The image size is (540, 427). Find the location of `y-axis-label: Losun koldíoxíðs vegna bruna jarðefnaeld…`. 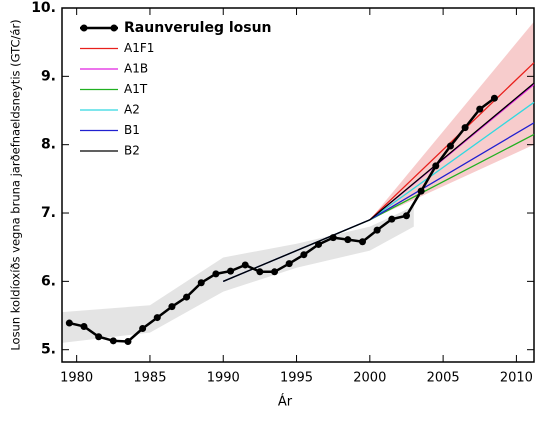

y-axis-label: Losun koldíoxíðs vegna bruna jarðefnaeld… is located at coordinates (16, 184).